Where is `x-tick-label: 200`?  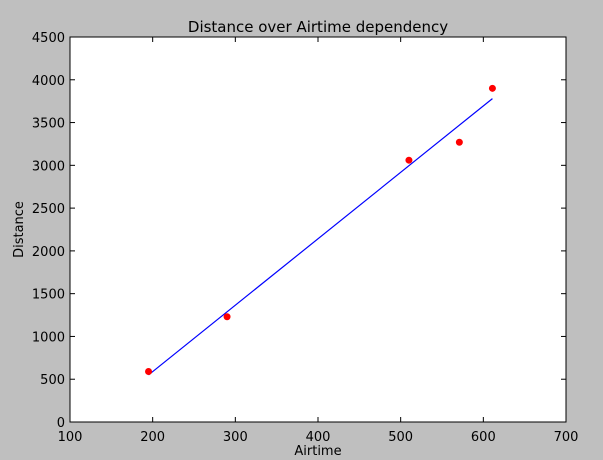 x-tick-label: 200 is located at coordinates (152, 437).